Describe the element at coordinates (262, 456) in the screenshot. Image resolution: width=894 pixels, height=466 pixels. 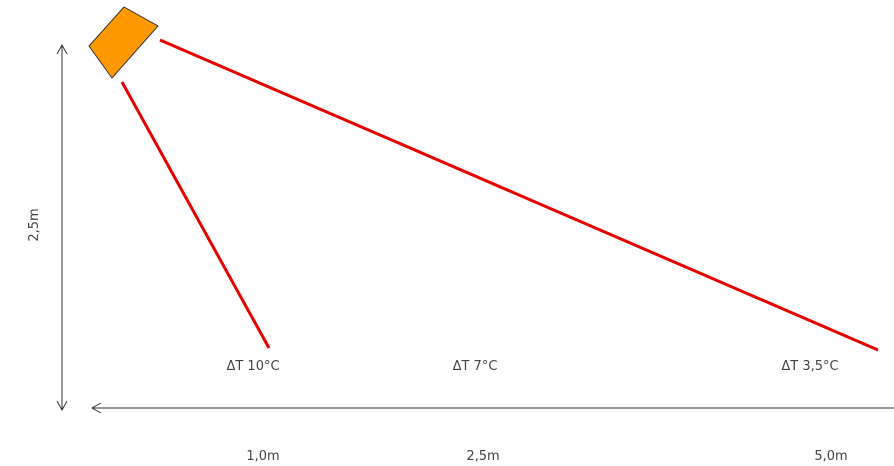
I see `distance-near-label: 1,0m` at that location.